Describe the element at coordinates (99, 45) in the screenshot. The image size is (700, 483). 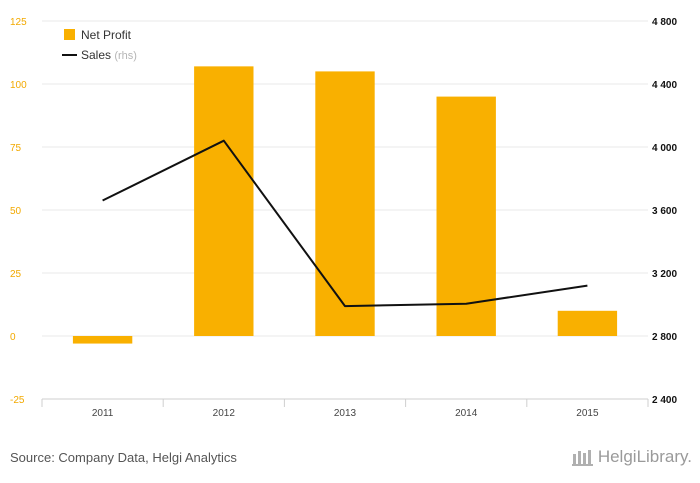
I see `legend: Net Profit Sales (rhs)` at that location.